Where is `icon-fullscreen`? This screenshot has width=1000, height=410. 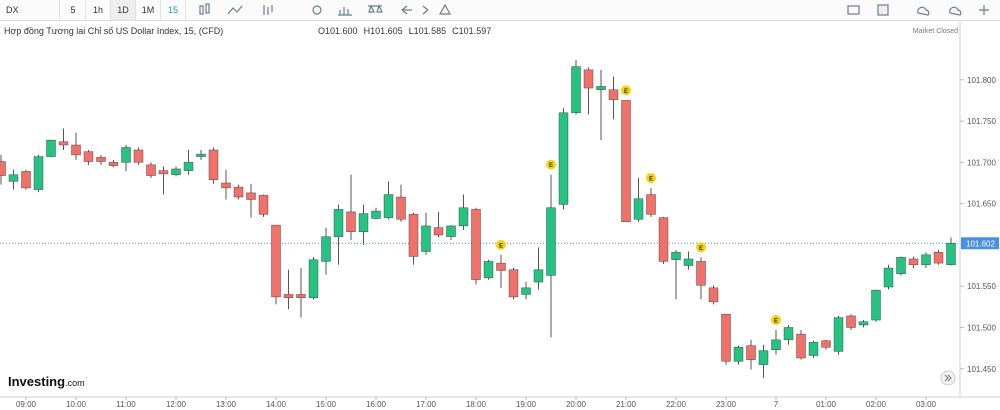
icon-fullscreen is located at coordinates (984, 10).